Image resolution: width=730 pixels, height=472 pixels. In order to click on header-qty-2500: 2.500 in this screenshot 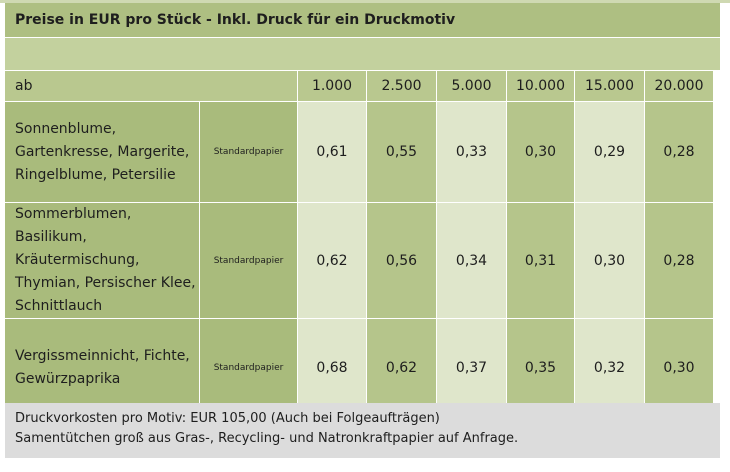, I will do `click(401, 86)`.